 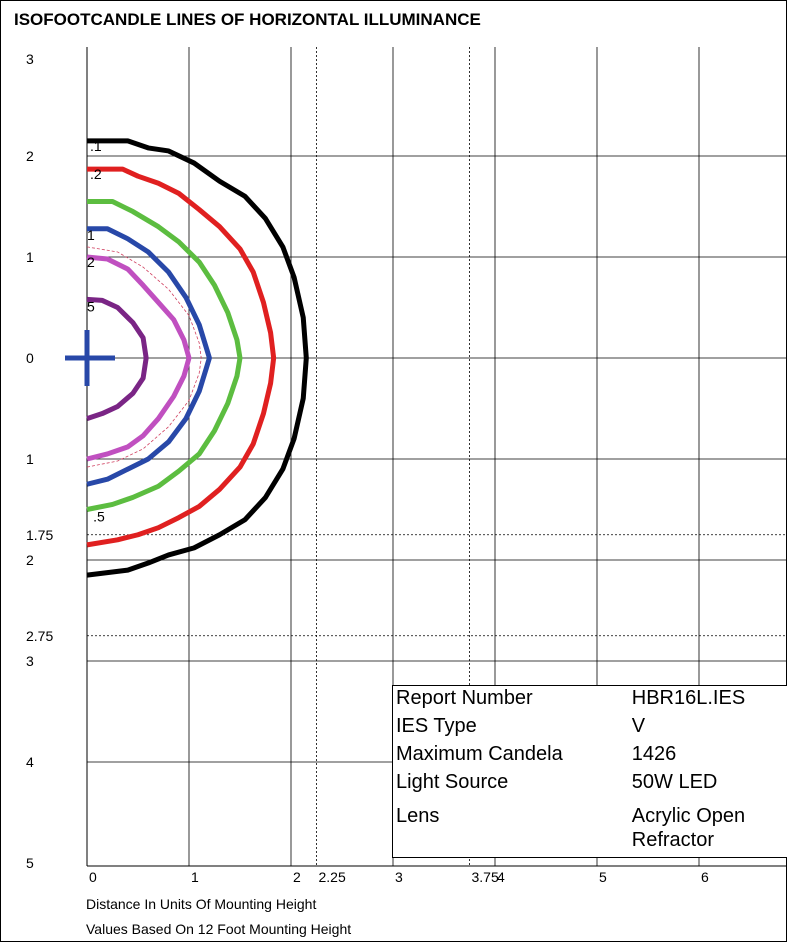 I want to click on y-tick-label: 2.75, so click(x=39, y=636).